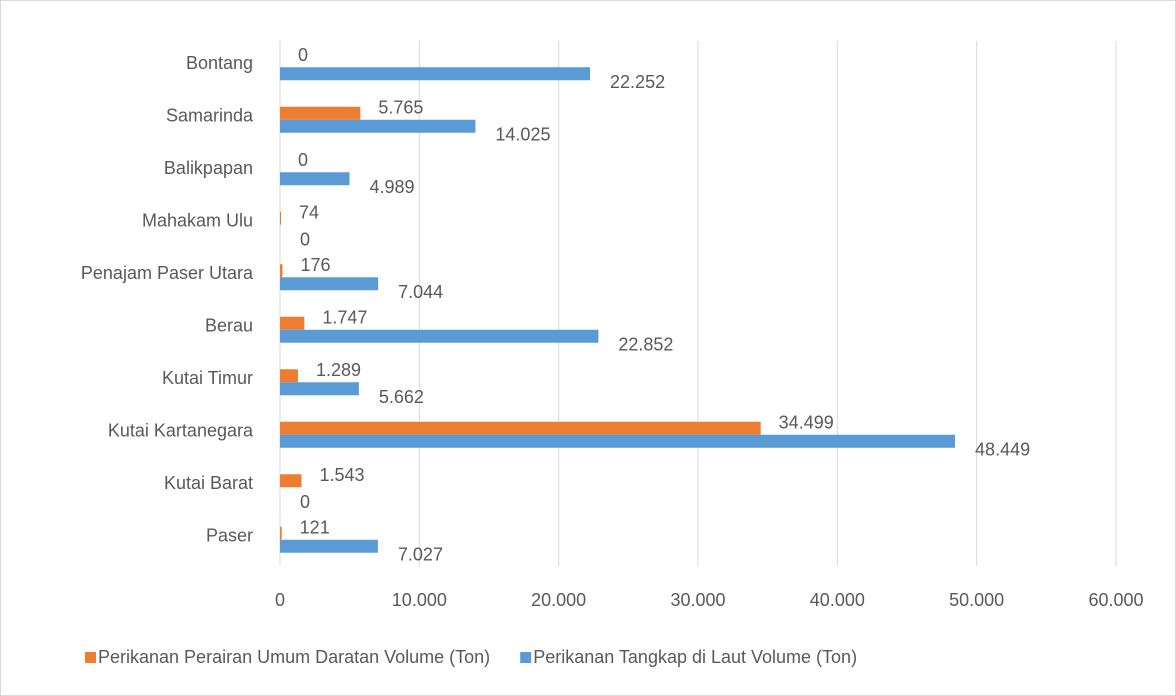  I want to click on y-tick-label: Kutai Kartanegara, so click(181, 431).